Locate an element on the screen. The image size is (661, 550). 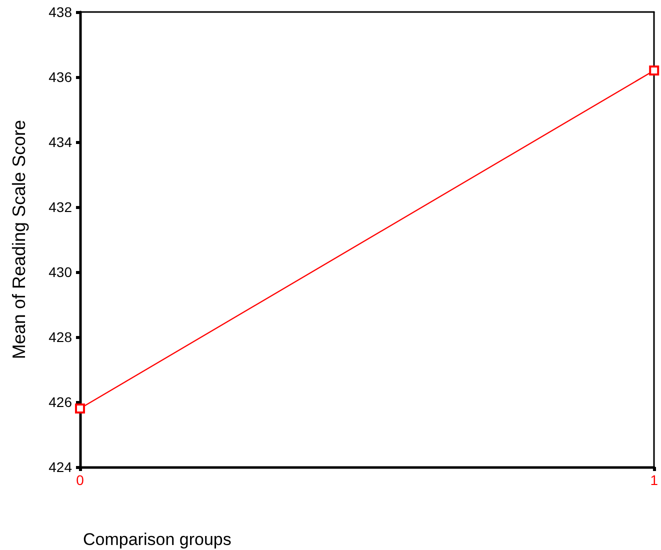
x-tick-label: 1 is located at coordinates (654, 480).